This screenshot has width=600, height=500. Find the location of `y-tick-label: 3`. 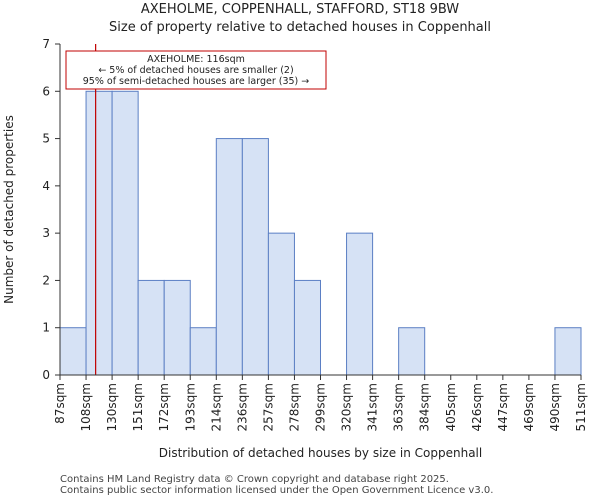

y-tick-label: 3 is located at coordinates (46, 233).